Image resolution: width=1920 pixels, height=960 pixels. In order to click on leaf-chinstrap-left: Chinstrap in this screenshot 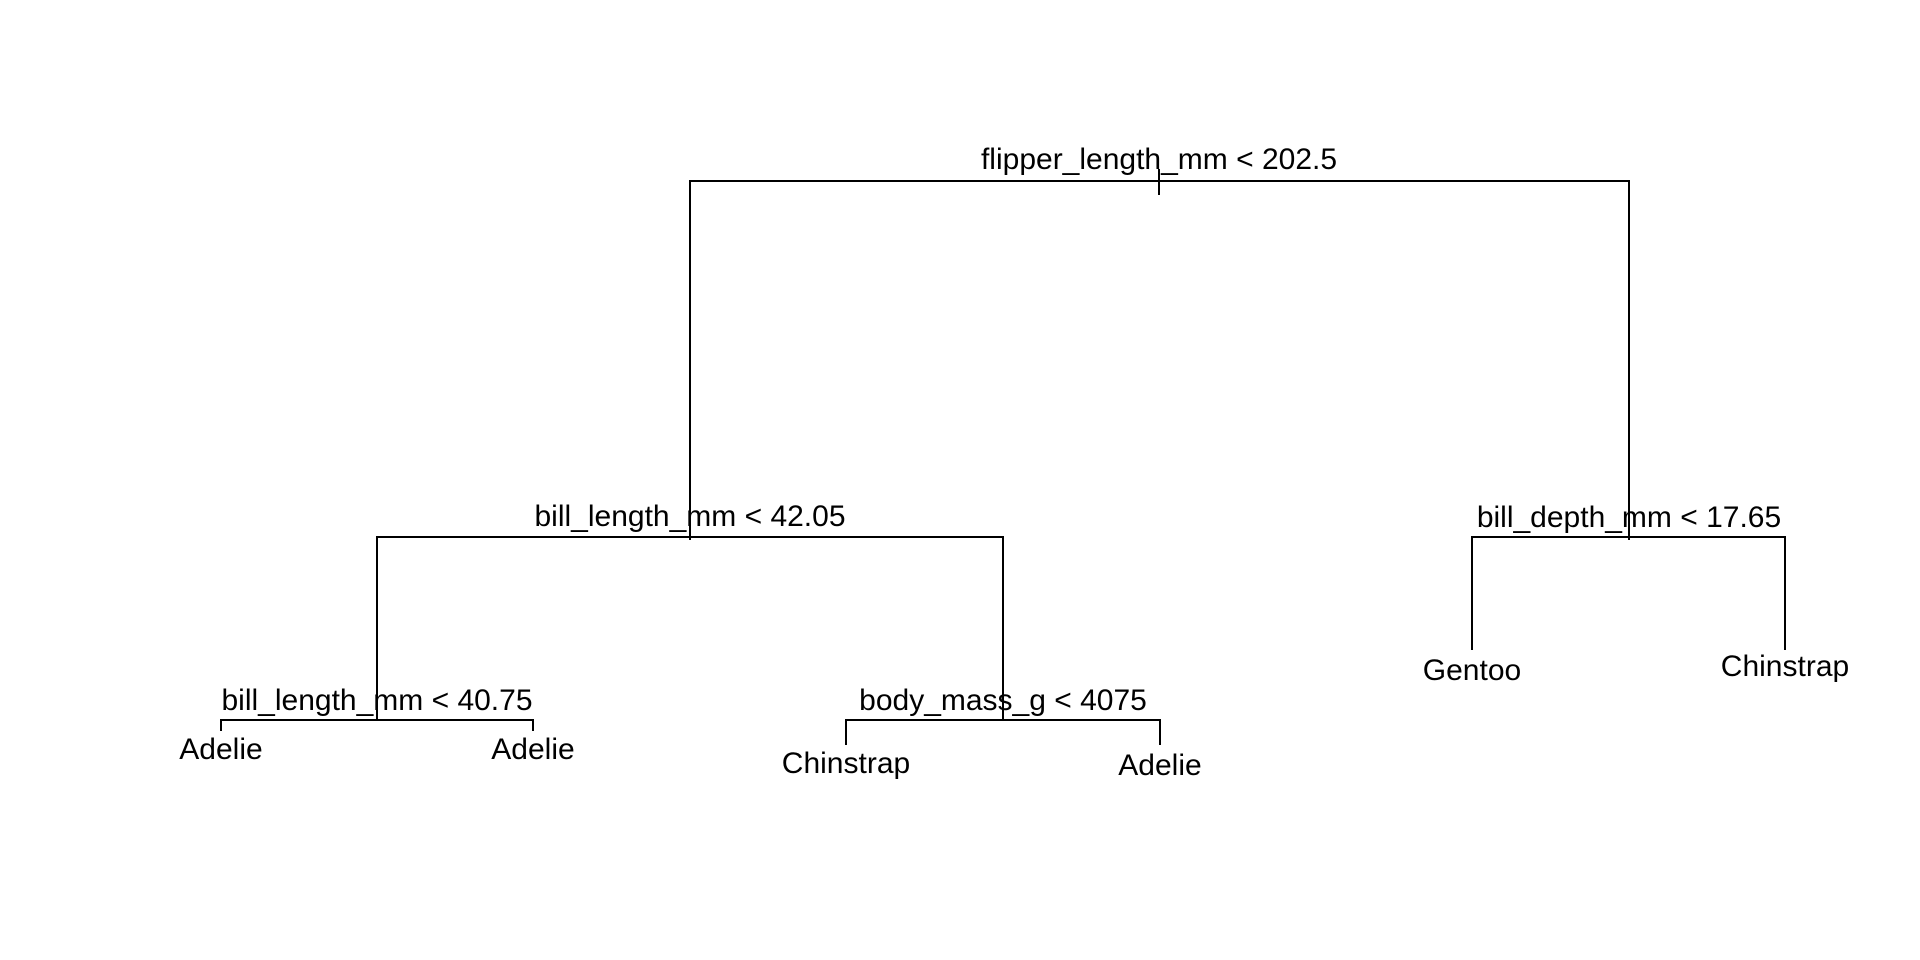, I will do `click(846, 763)`.